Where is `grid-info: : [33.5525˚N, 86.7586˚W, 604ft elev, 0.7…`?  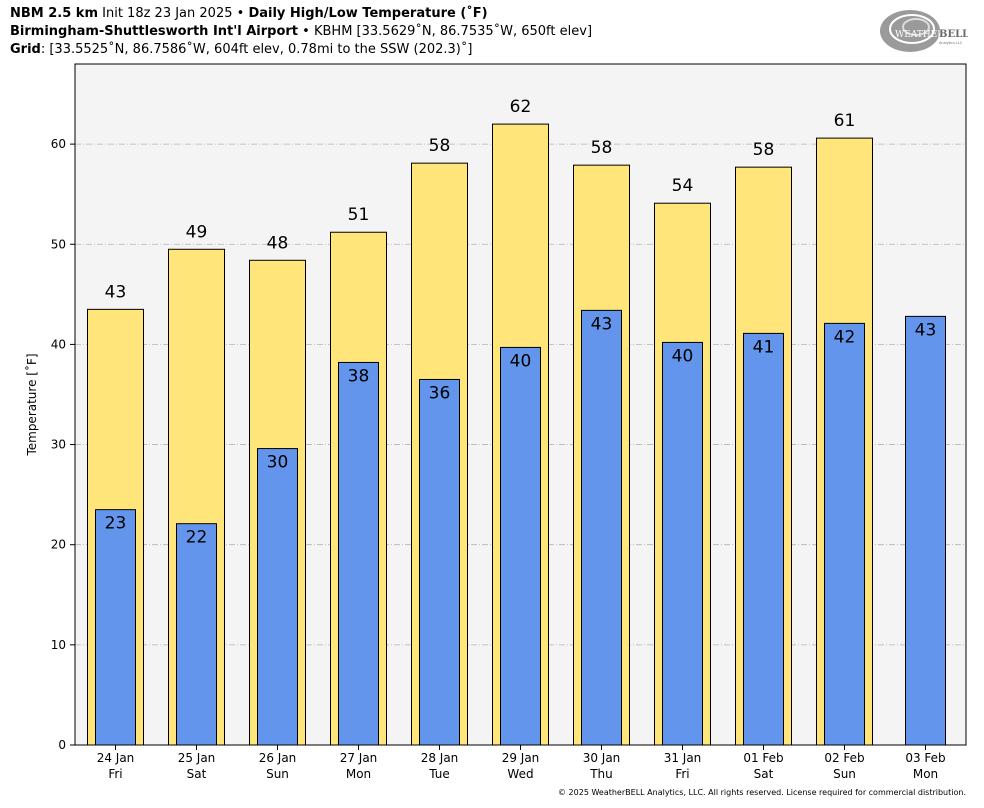 grid-info: : [33.5525˚N, 86.7586˚W, 604ft elev, 0.7… is located at coordinates (256, 49).